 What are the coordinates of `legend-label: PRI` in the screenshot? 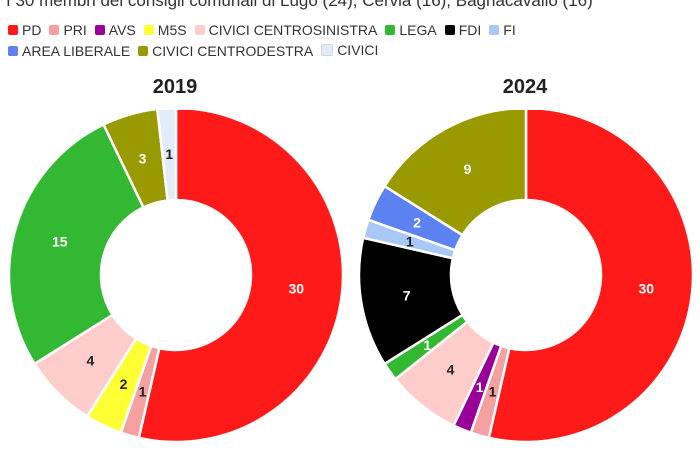 It's located at (75, 30).